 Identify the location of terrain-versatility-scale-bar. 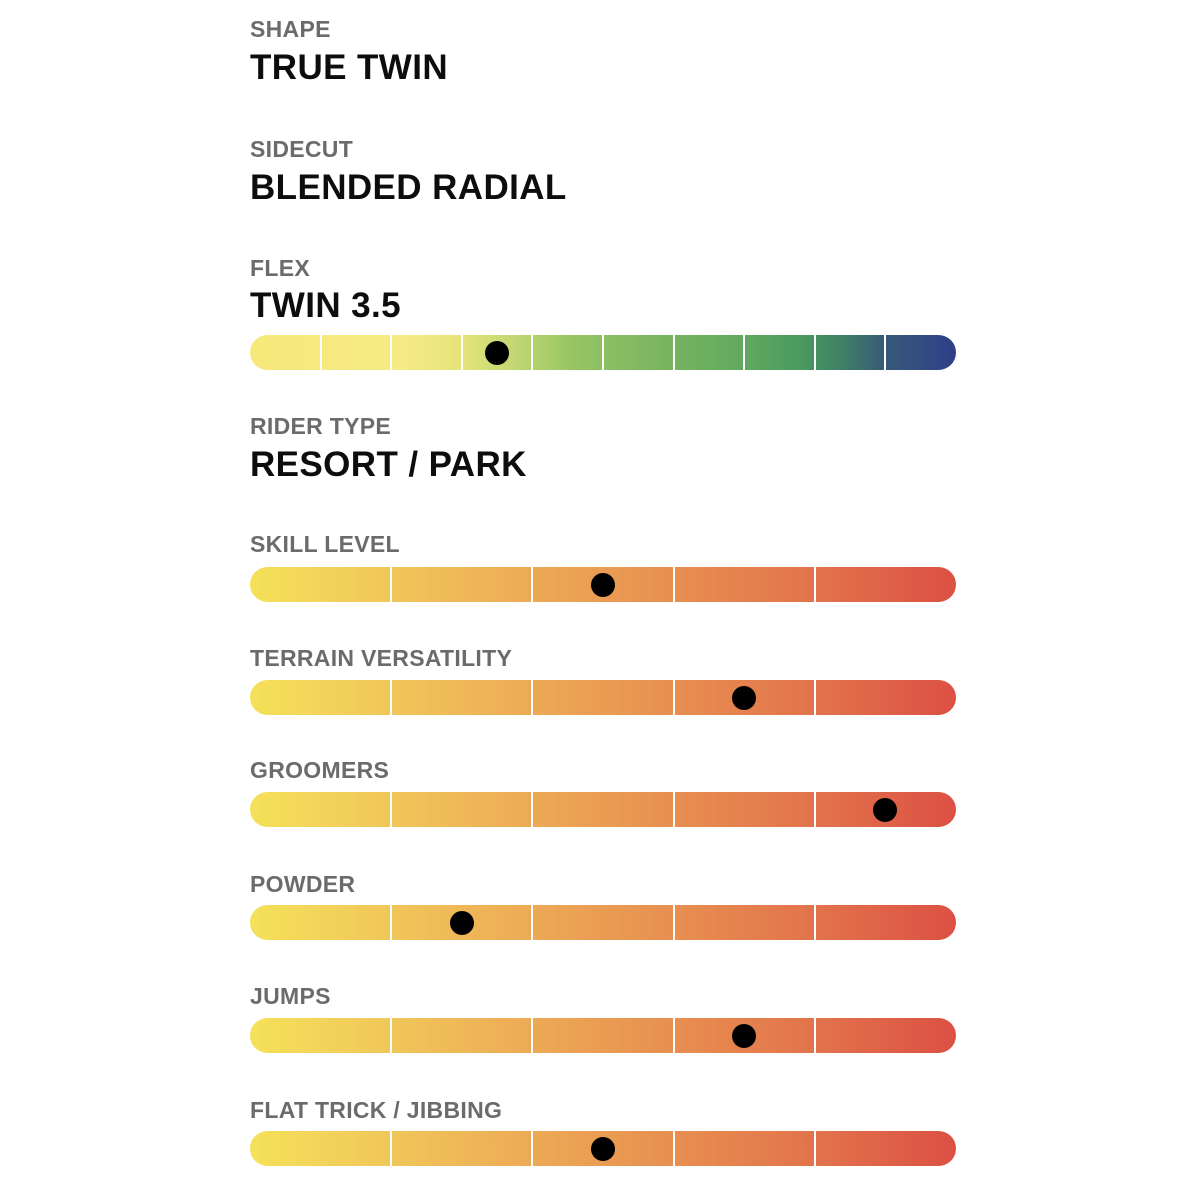
(603, 697).